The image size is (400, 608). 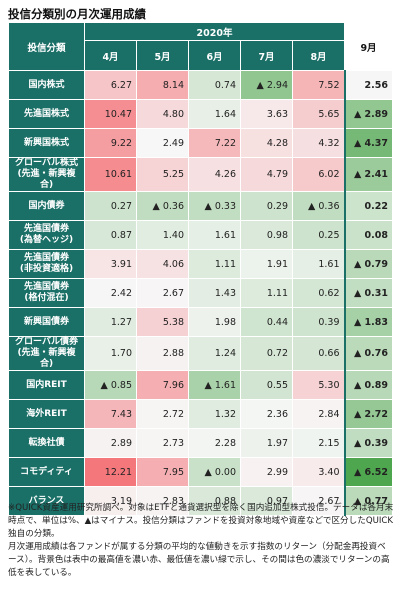 I want to click on value-cell: ▲ 4.37, so click(x=368, y=143).